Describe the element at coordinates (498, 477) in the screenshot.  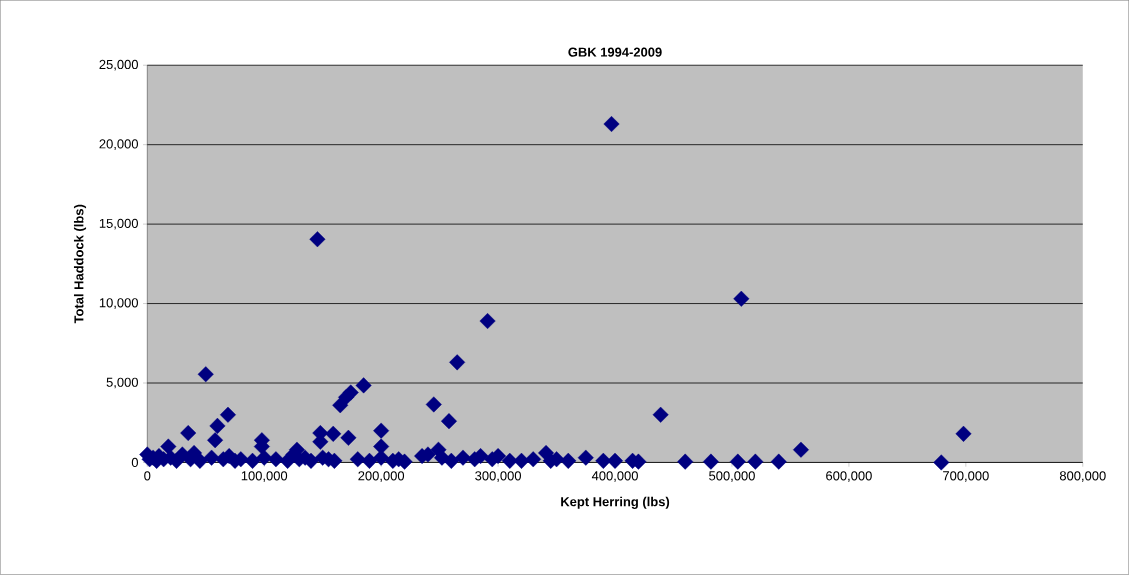
I see `x-tick-label: 300,000` at that location.